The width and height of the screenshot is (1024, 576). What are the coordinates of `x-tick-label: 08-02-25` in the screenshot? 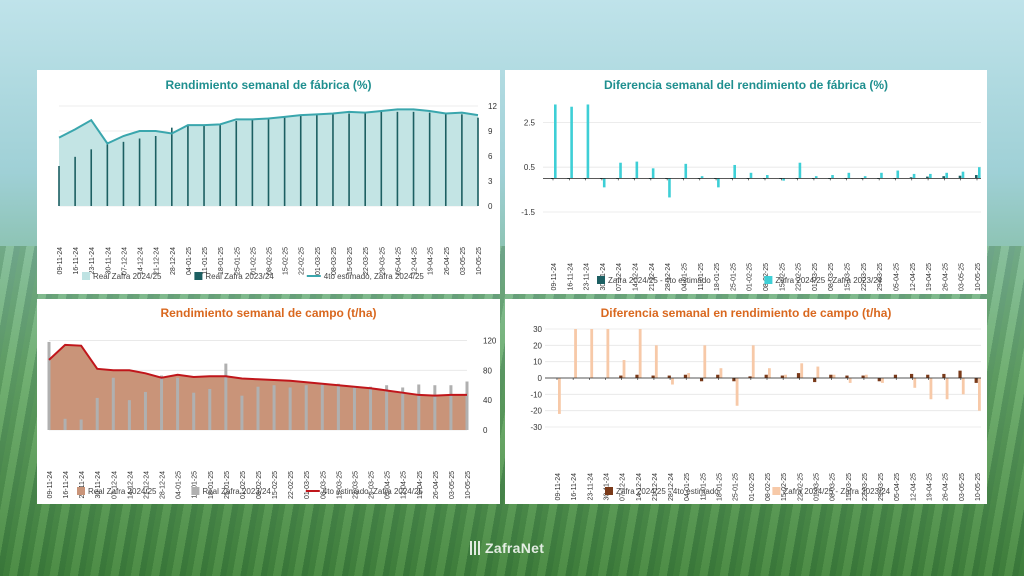 It's located at (259, 485).